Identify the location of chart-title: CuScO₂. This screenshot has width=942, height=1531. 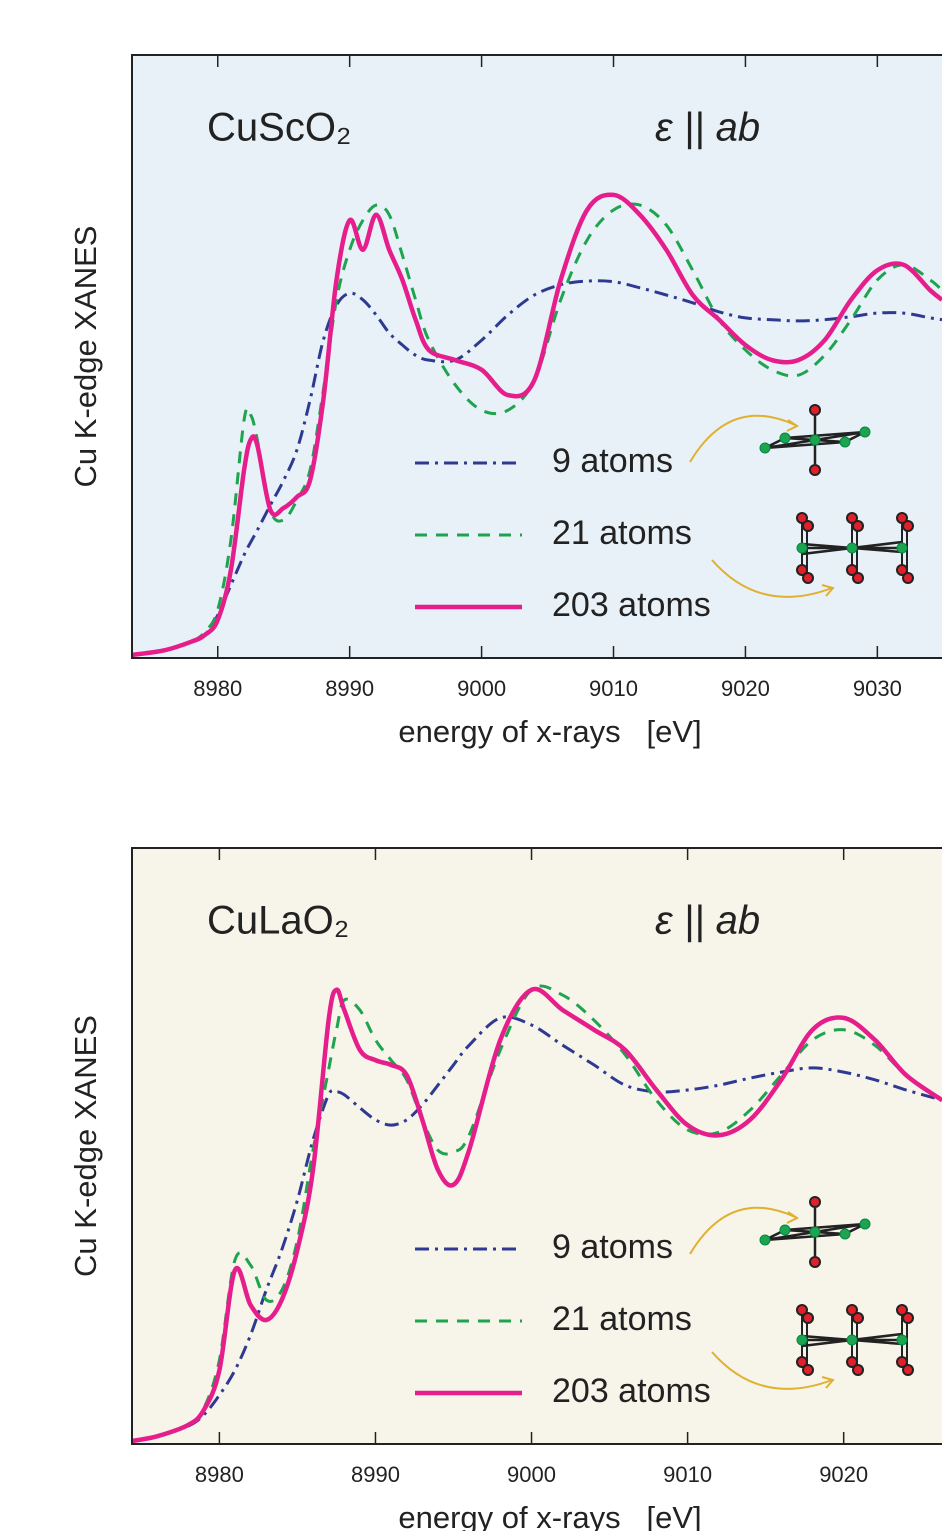
(279, 128).